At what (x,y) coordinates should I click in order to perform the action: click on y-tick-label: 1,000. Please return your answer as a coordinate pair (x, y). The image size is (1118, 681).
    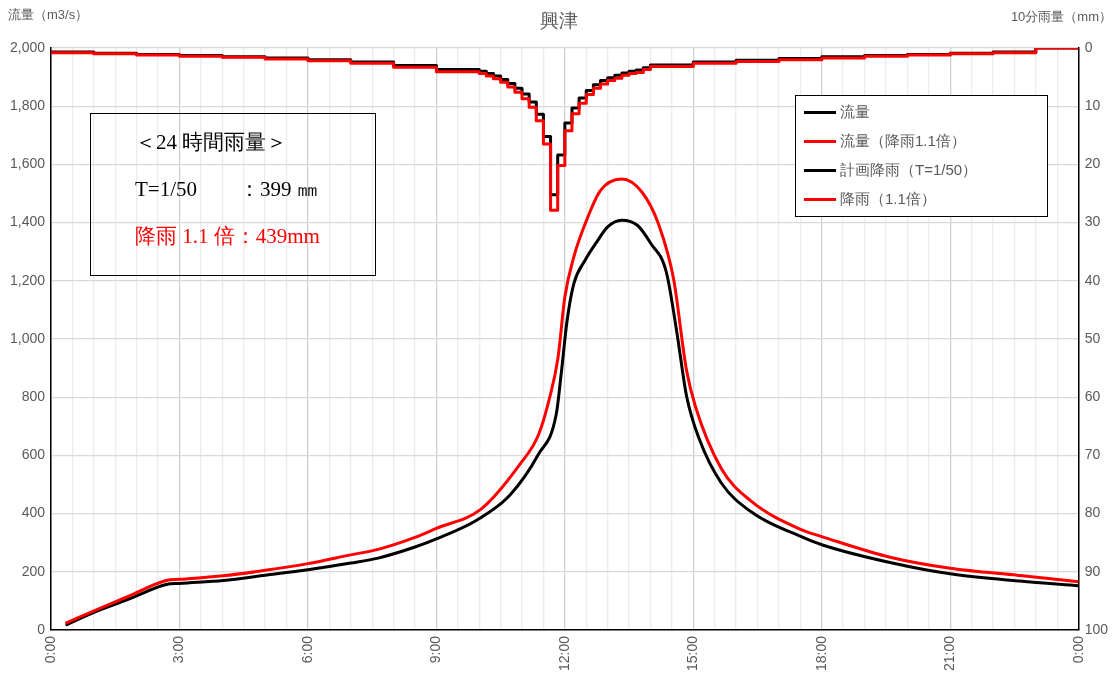
    Looking at the image, I should click on (27, 337).